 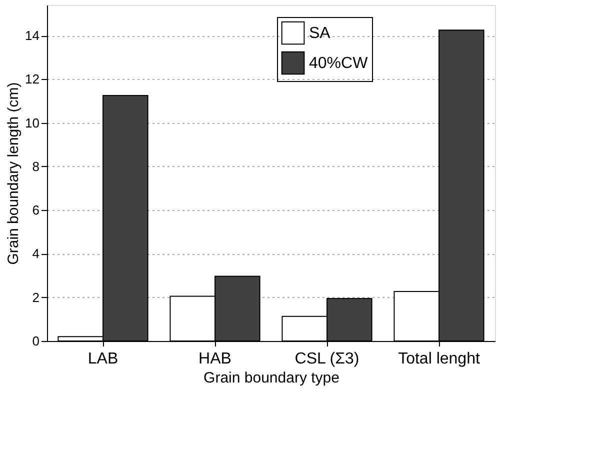 What do you see at coordinates (36, 254) in the screenshot?
I see `y-tick-label: 4` at bounding box center [36, 254].